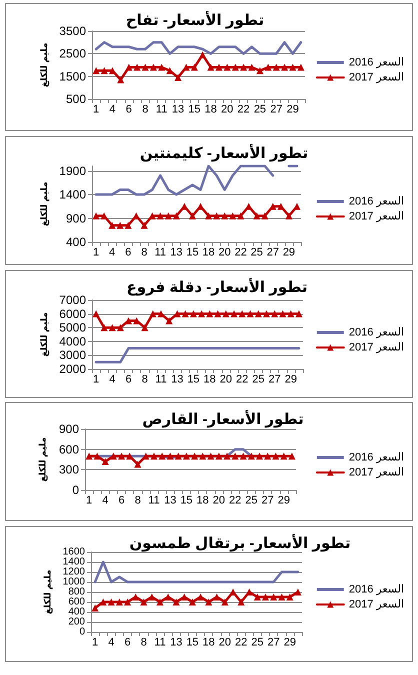 The height and width of the screenshot is (675, 418). Describe the element at coordinates (69, 469) in the screenshot. I see `y-tick-label: 300` at that location.